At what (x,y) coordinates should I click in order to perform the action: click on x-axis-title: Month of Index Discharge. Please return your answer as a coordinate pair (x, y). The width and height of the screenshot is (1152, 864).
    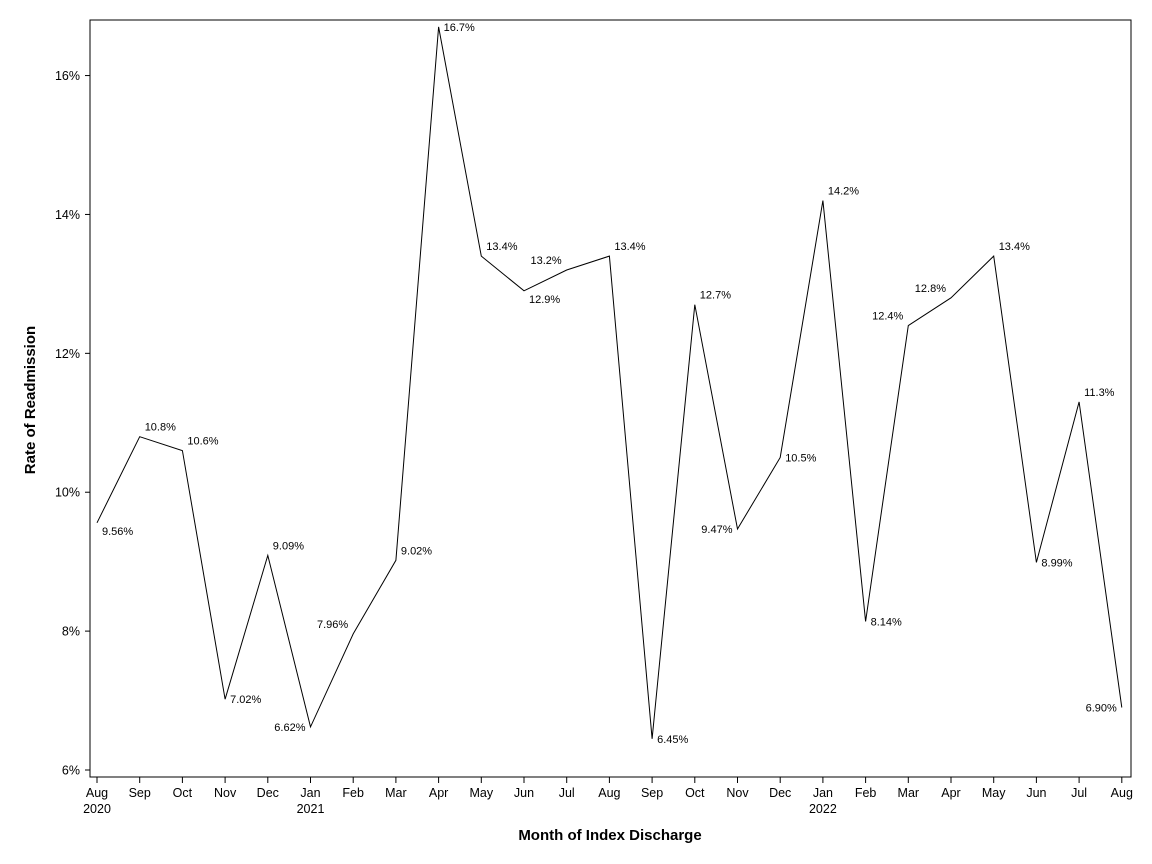
    Looking at the image, I should click on (609, 835).